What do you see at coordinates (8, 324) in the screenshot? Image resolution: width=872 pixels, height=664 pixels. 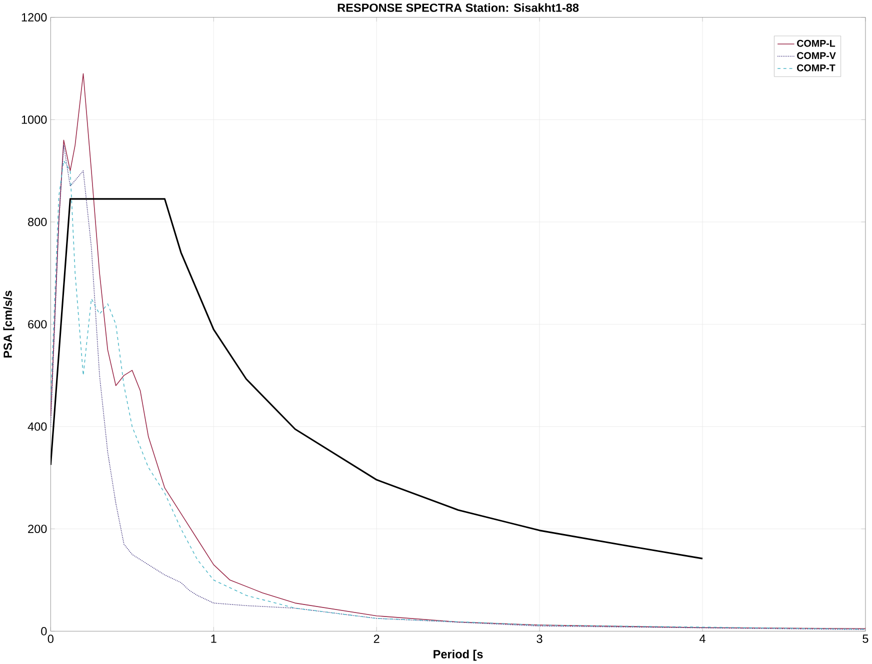 I see `y-axis-title: PSA [cm/s/s` at bounding box center [8, 324].